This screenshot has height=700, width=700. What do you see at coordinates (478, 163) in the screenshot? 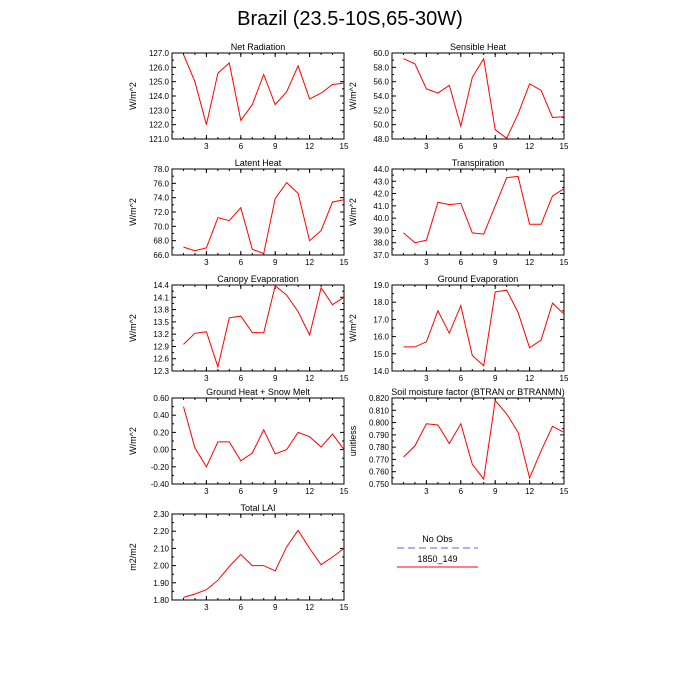
I see `panel-title: Transpiration` at bounding box center [478, 163].